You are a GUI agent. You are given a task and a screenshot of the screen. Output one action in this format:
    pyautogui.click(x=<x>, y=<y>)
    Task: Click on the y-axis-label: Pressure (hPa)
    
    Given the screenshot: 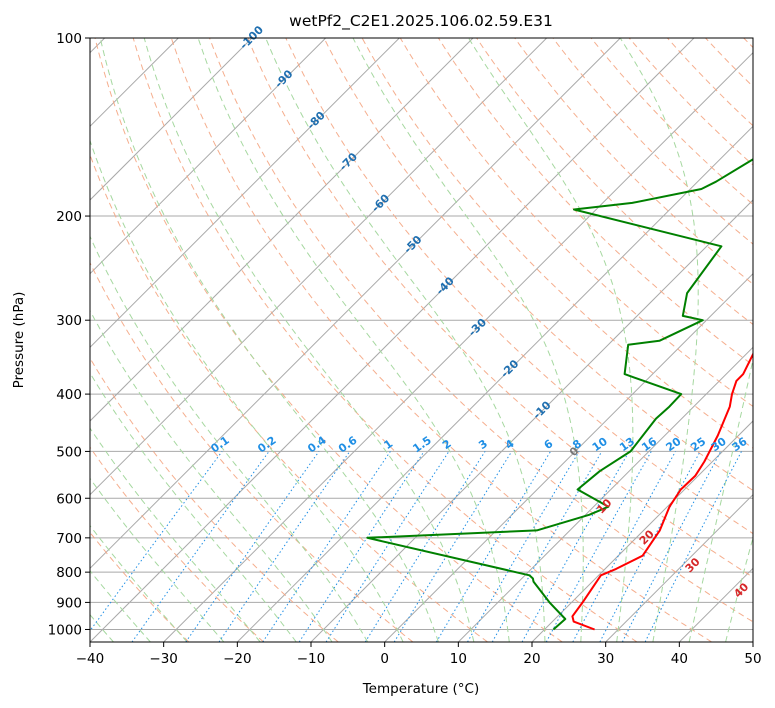 What is the action you would take?
    pyautogui.click(x=19, y=340)
    